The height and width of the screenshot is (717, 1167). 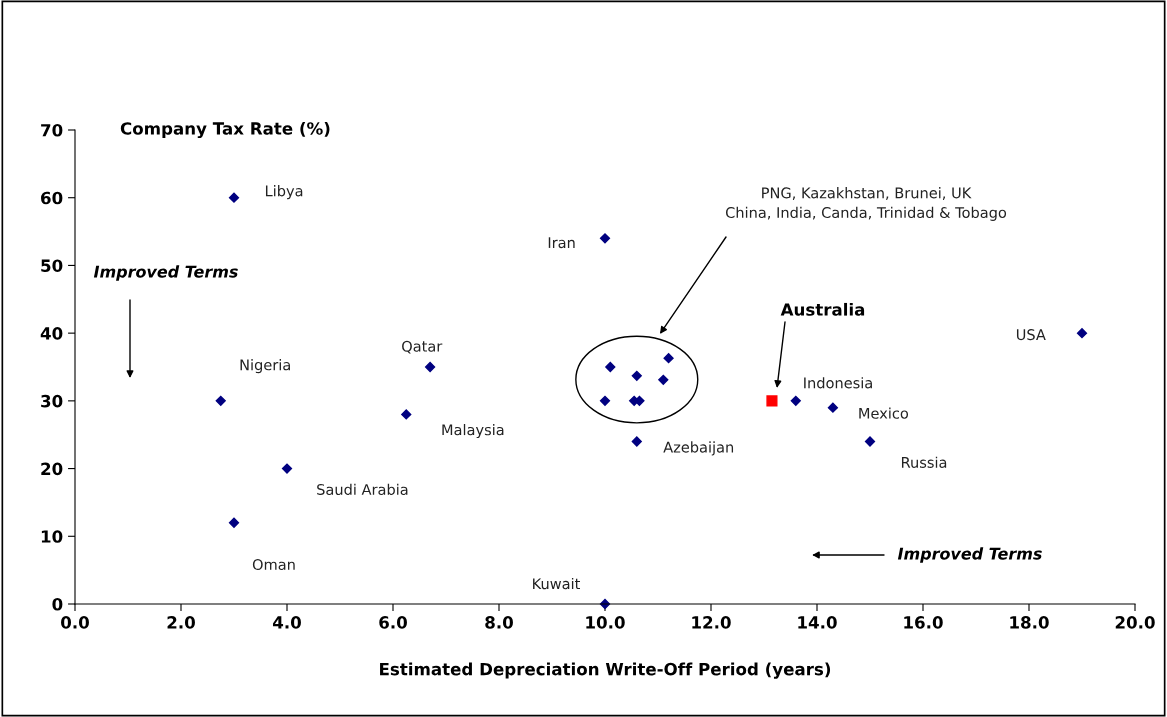 I want to click on x-tick-label: 2.0, so click(x=181, y=622).